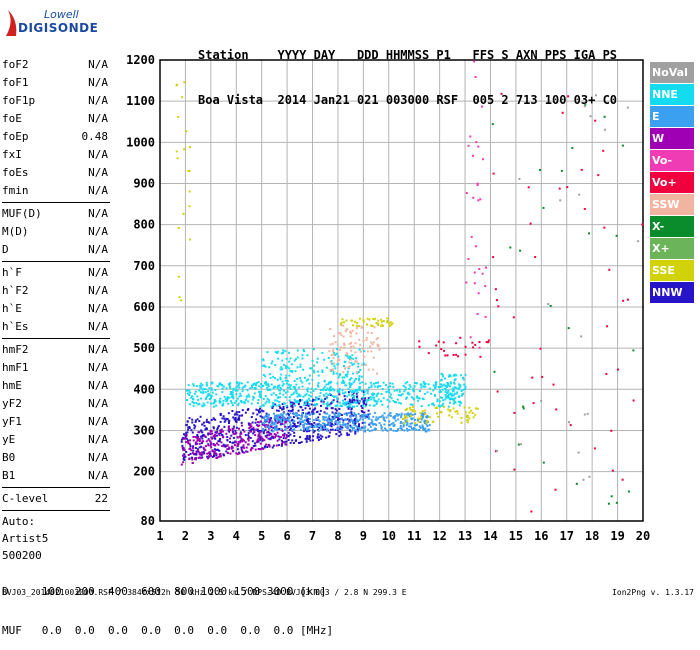 The width and height of the screenshot is (700, 650). I want to click on param-row-fmin: fmin N/A, so click(56, 191).